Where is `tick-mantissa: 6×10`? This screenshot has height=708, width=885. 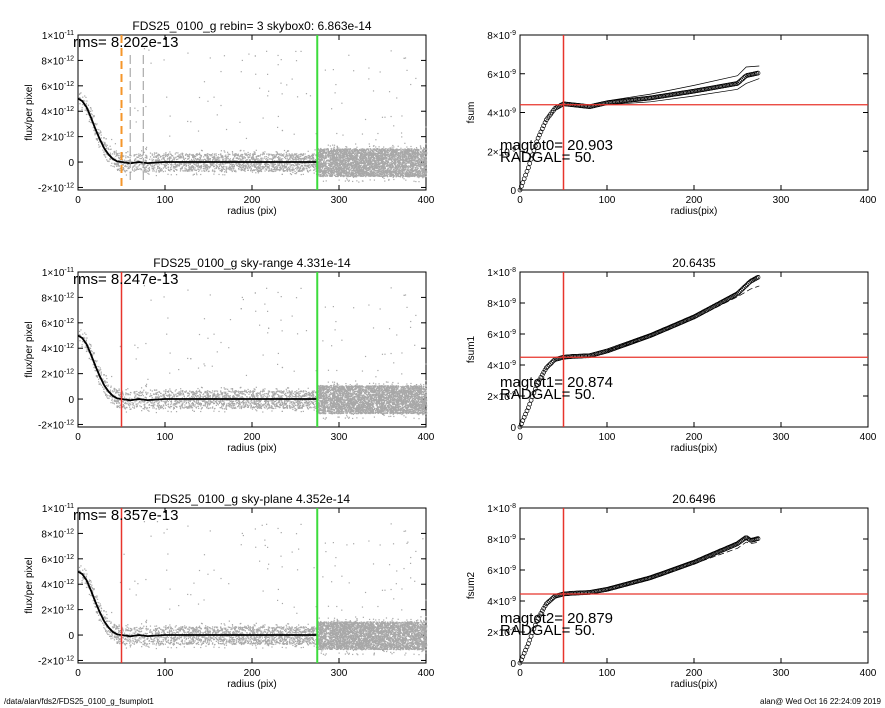 tick-mantissa: 6×10 is located at coordinates (52, 87).